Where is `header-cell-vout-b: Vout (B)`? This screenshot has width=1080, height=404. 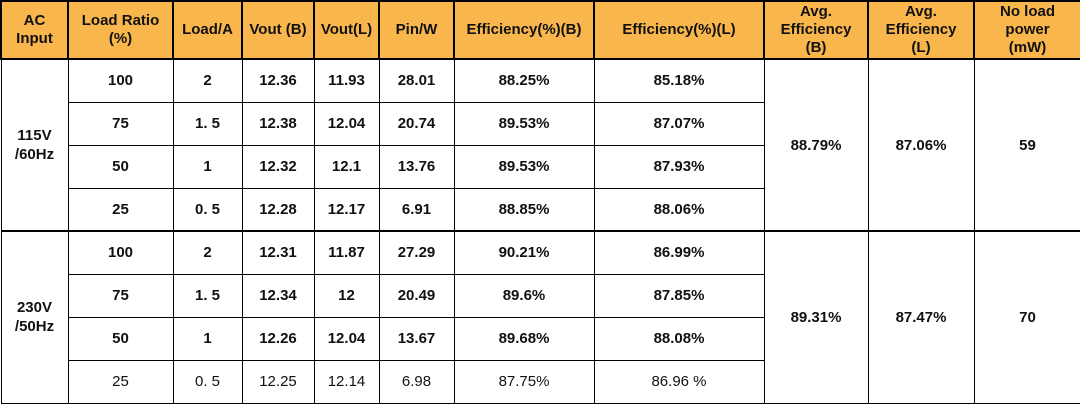 header-cell-vout-b: Vout (B) is located at coordinates (278, 30).